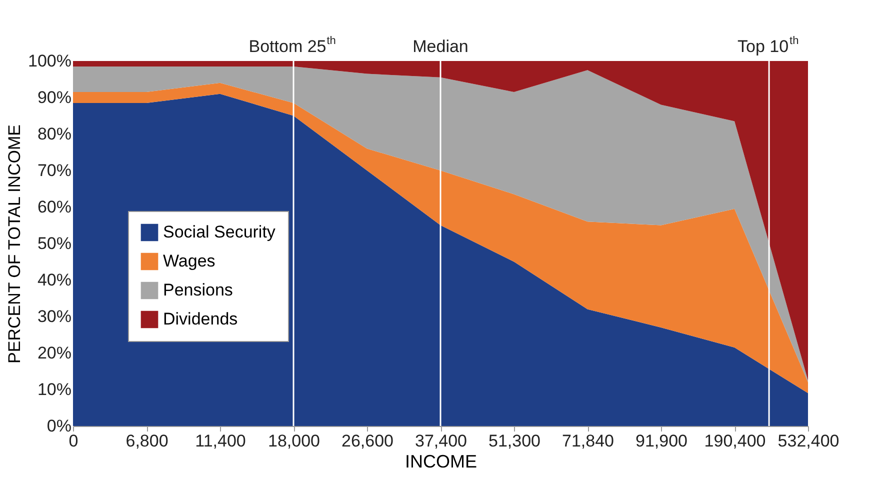  Describe the element at coordinates (50, 61) in the screenshot. I see `y-tick-label: 100%` at that location.